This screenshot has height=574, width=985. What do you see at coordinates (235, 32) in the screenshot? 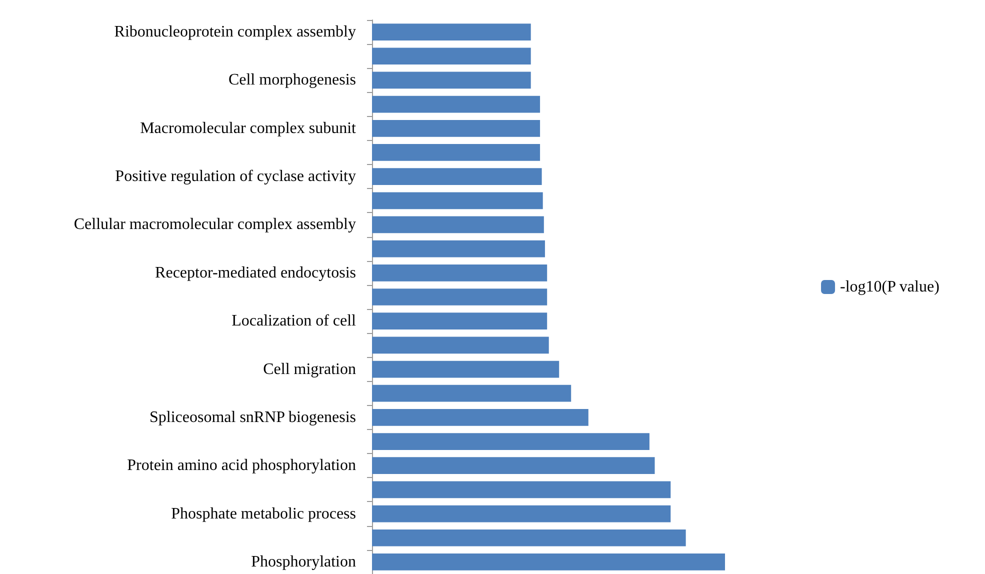
I see `y-tick-label: Ribonucleoprotein complex assembly` at bounding box center [235, 32].